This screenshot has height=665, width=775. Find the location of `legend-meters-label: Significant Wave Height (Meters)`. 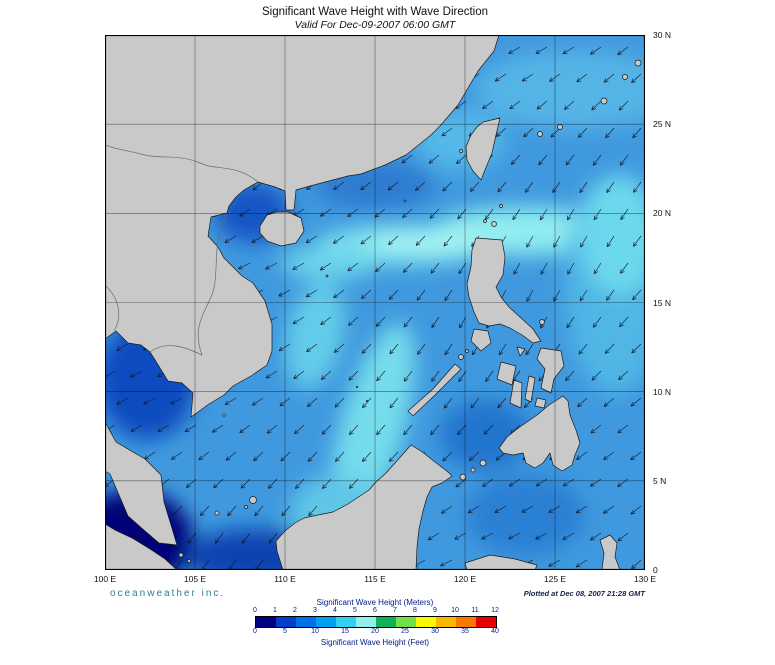

legend-meters-label: Significant Wave Height (Meters) is located at coordinates (375, 602).